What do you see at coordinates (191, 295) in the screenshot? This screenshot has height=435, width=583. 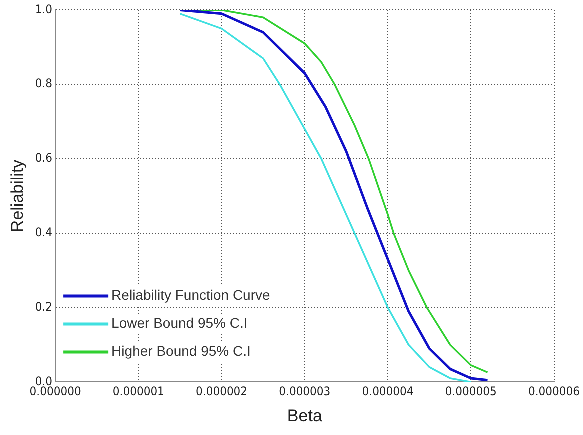 I see `legend-label: Reliability Function Curve` at bounding box center [191, 295].